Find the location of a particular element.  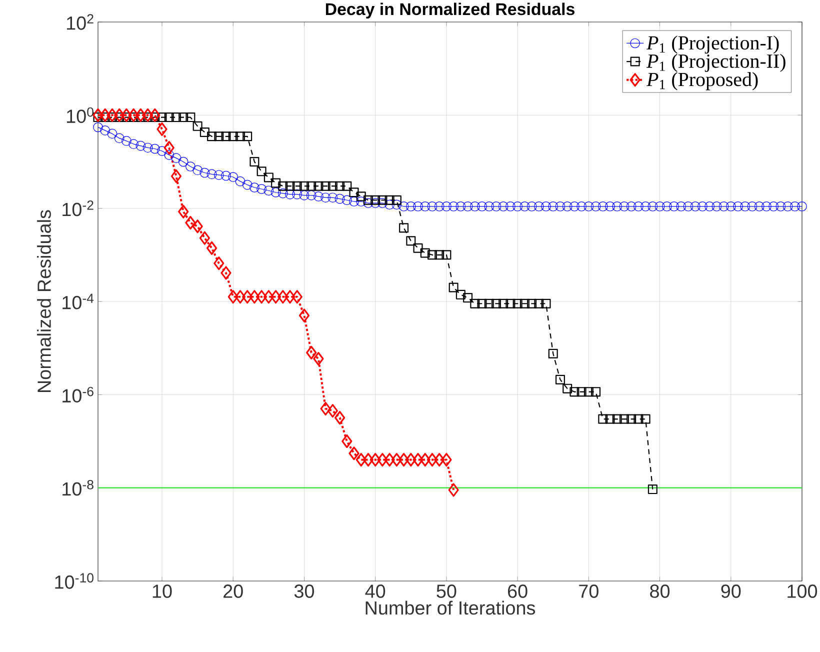

x-tick-label: 70 is located at coordinates (588, 591).